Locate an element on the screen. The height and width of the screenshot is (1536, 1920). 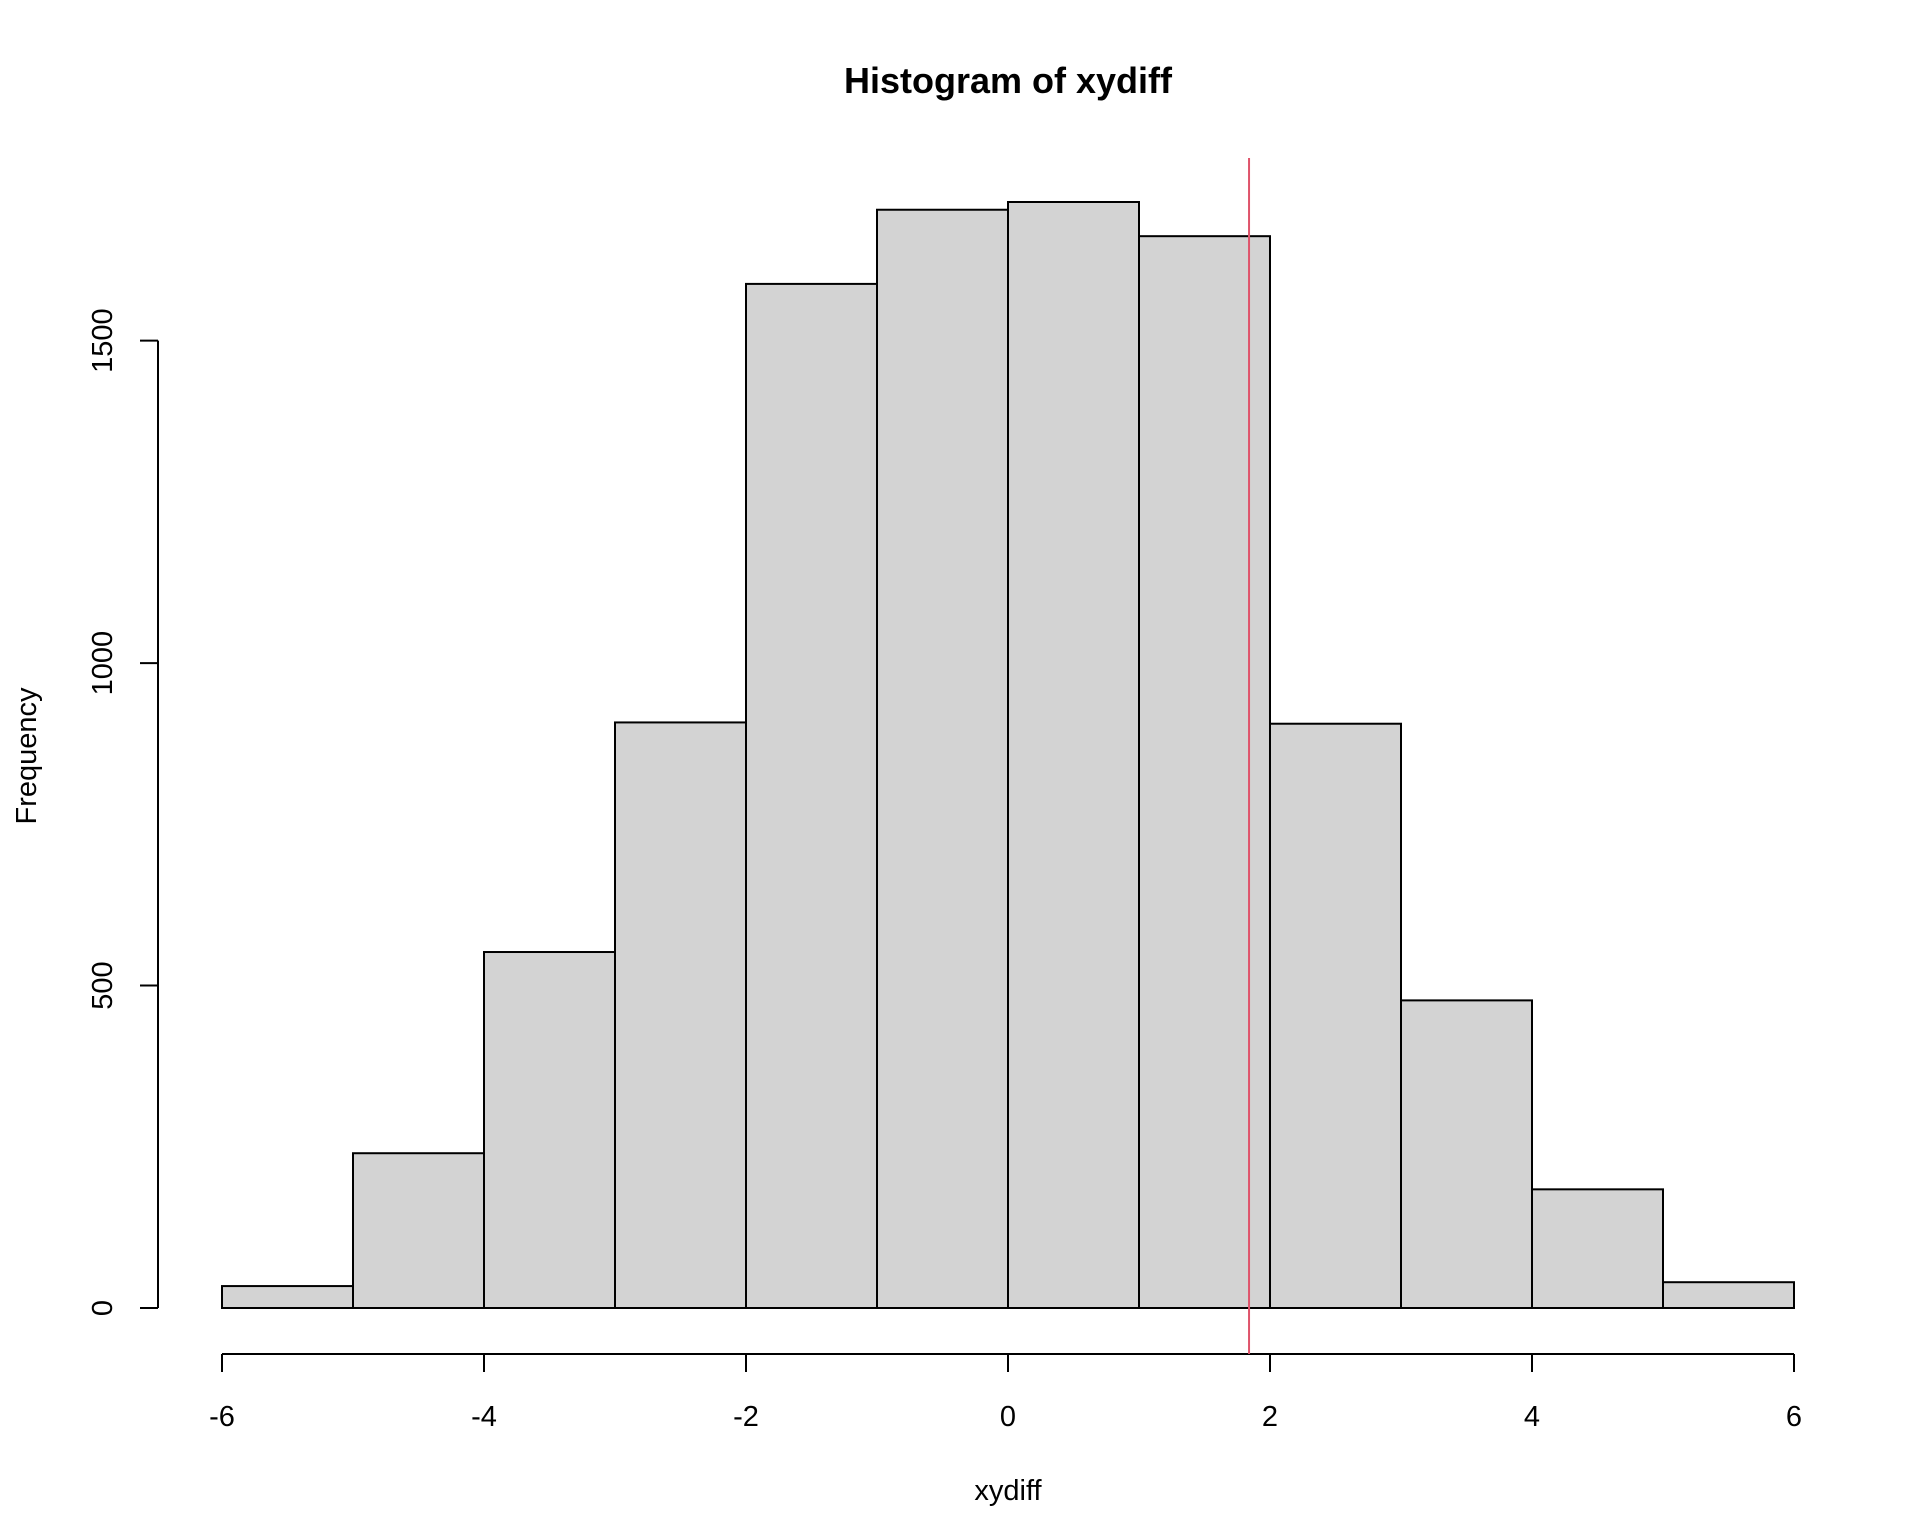
y-tick-label: 1500 is located at coordinates (103, 340).